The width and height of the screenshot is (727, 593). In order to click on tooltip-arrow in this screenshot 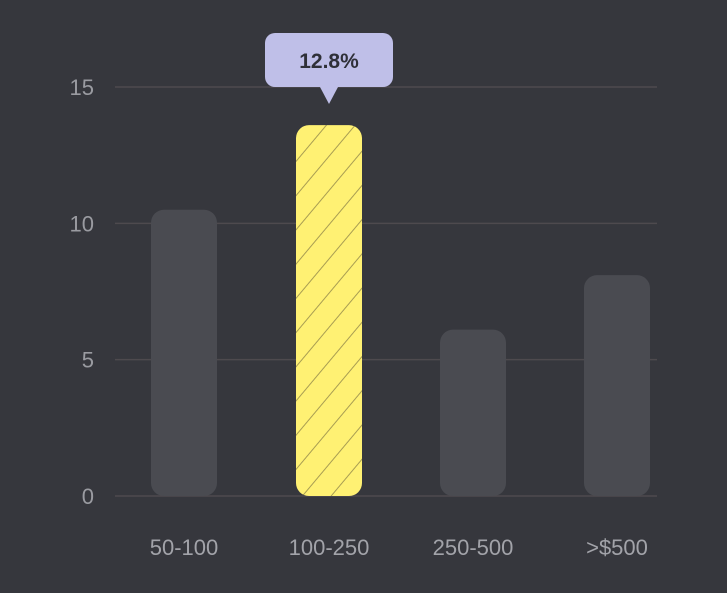, I will do `click(329, 95)`.